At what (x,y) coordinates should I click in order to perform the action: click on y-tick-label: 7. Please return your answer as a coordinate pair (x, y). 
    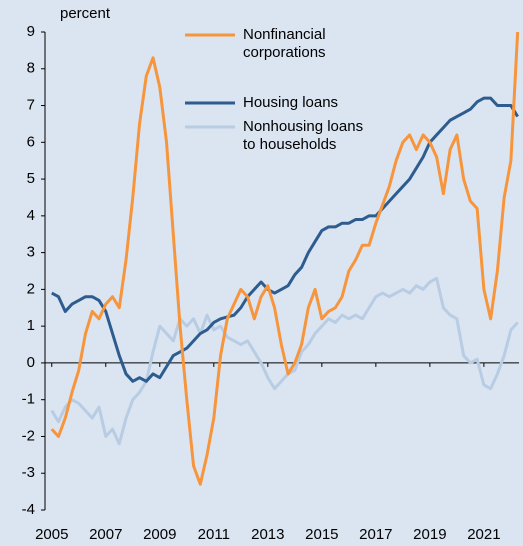
    Looking at the image, I should click on (31, 105).